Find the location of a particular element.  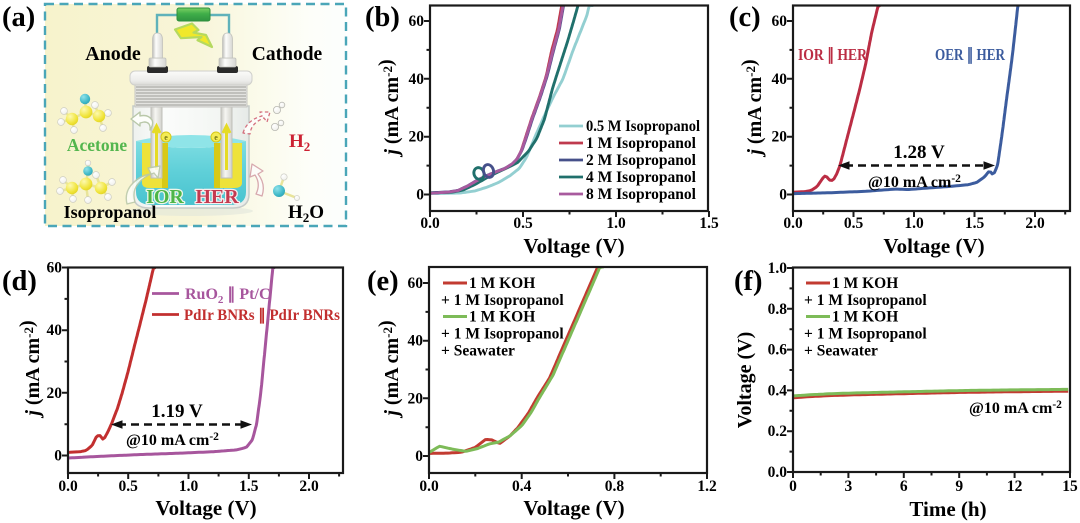

svg-text: 0.2 is located at coordinates (778, 431).